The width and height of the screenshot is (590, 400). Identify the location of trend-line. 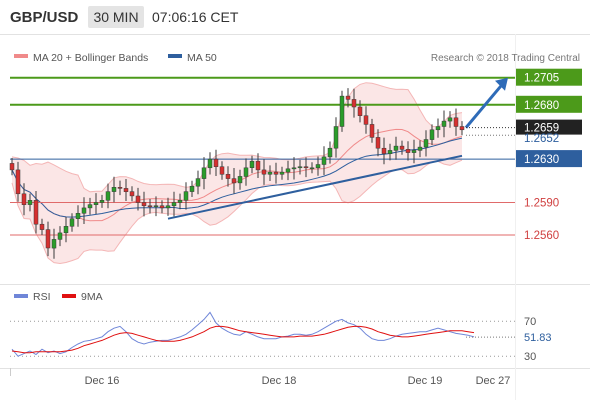
(315, 187).